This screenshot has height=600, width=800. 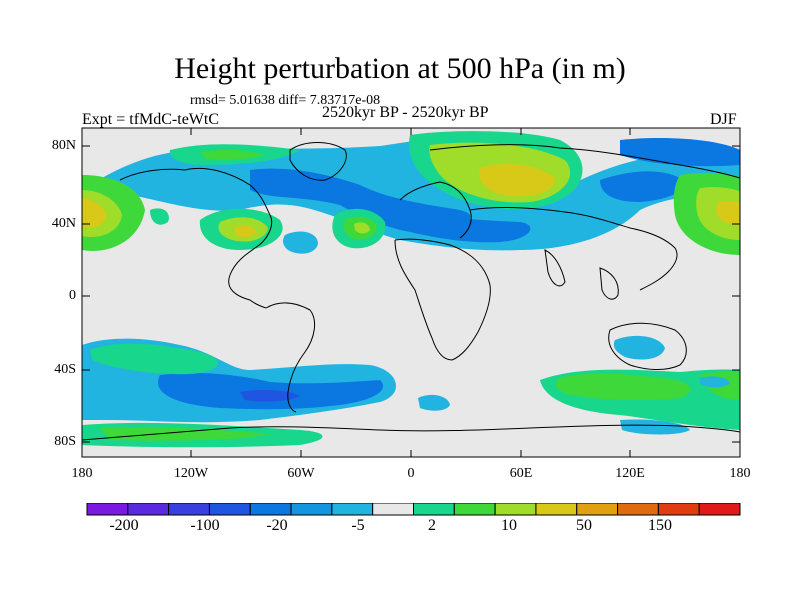 What do you see at coordinates (728, 213) in the screenshot?
I see `contour-eastpacific-positive-core` at bounding box center [728, 213].